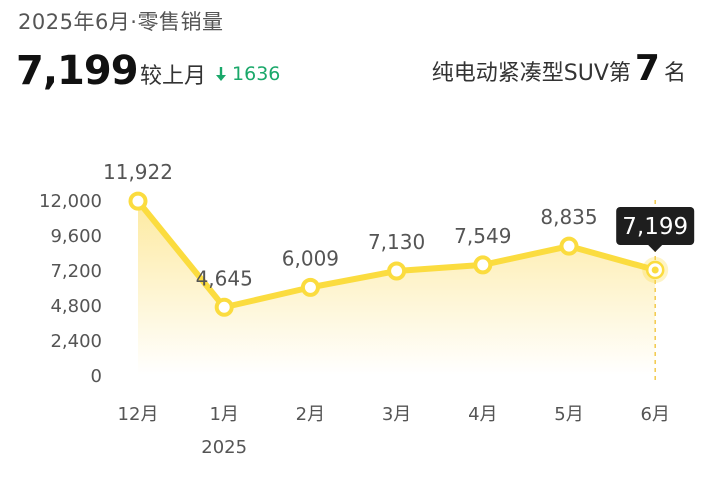 This screenshot has height=480, width=720. I want to click on y-tick-label: 12,000, so click(70, 201).